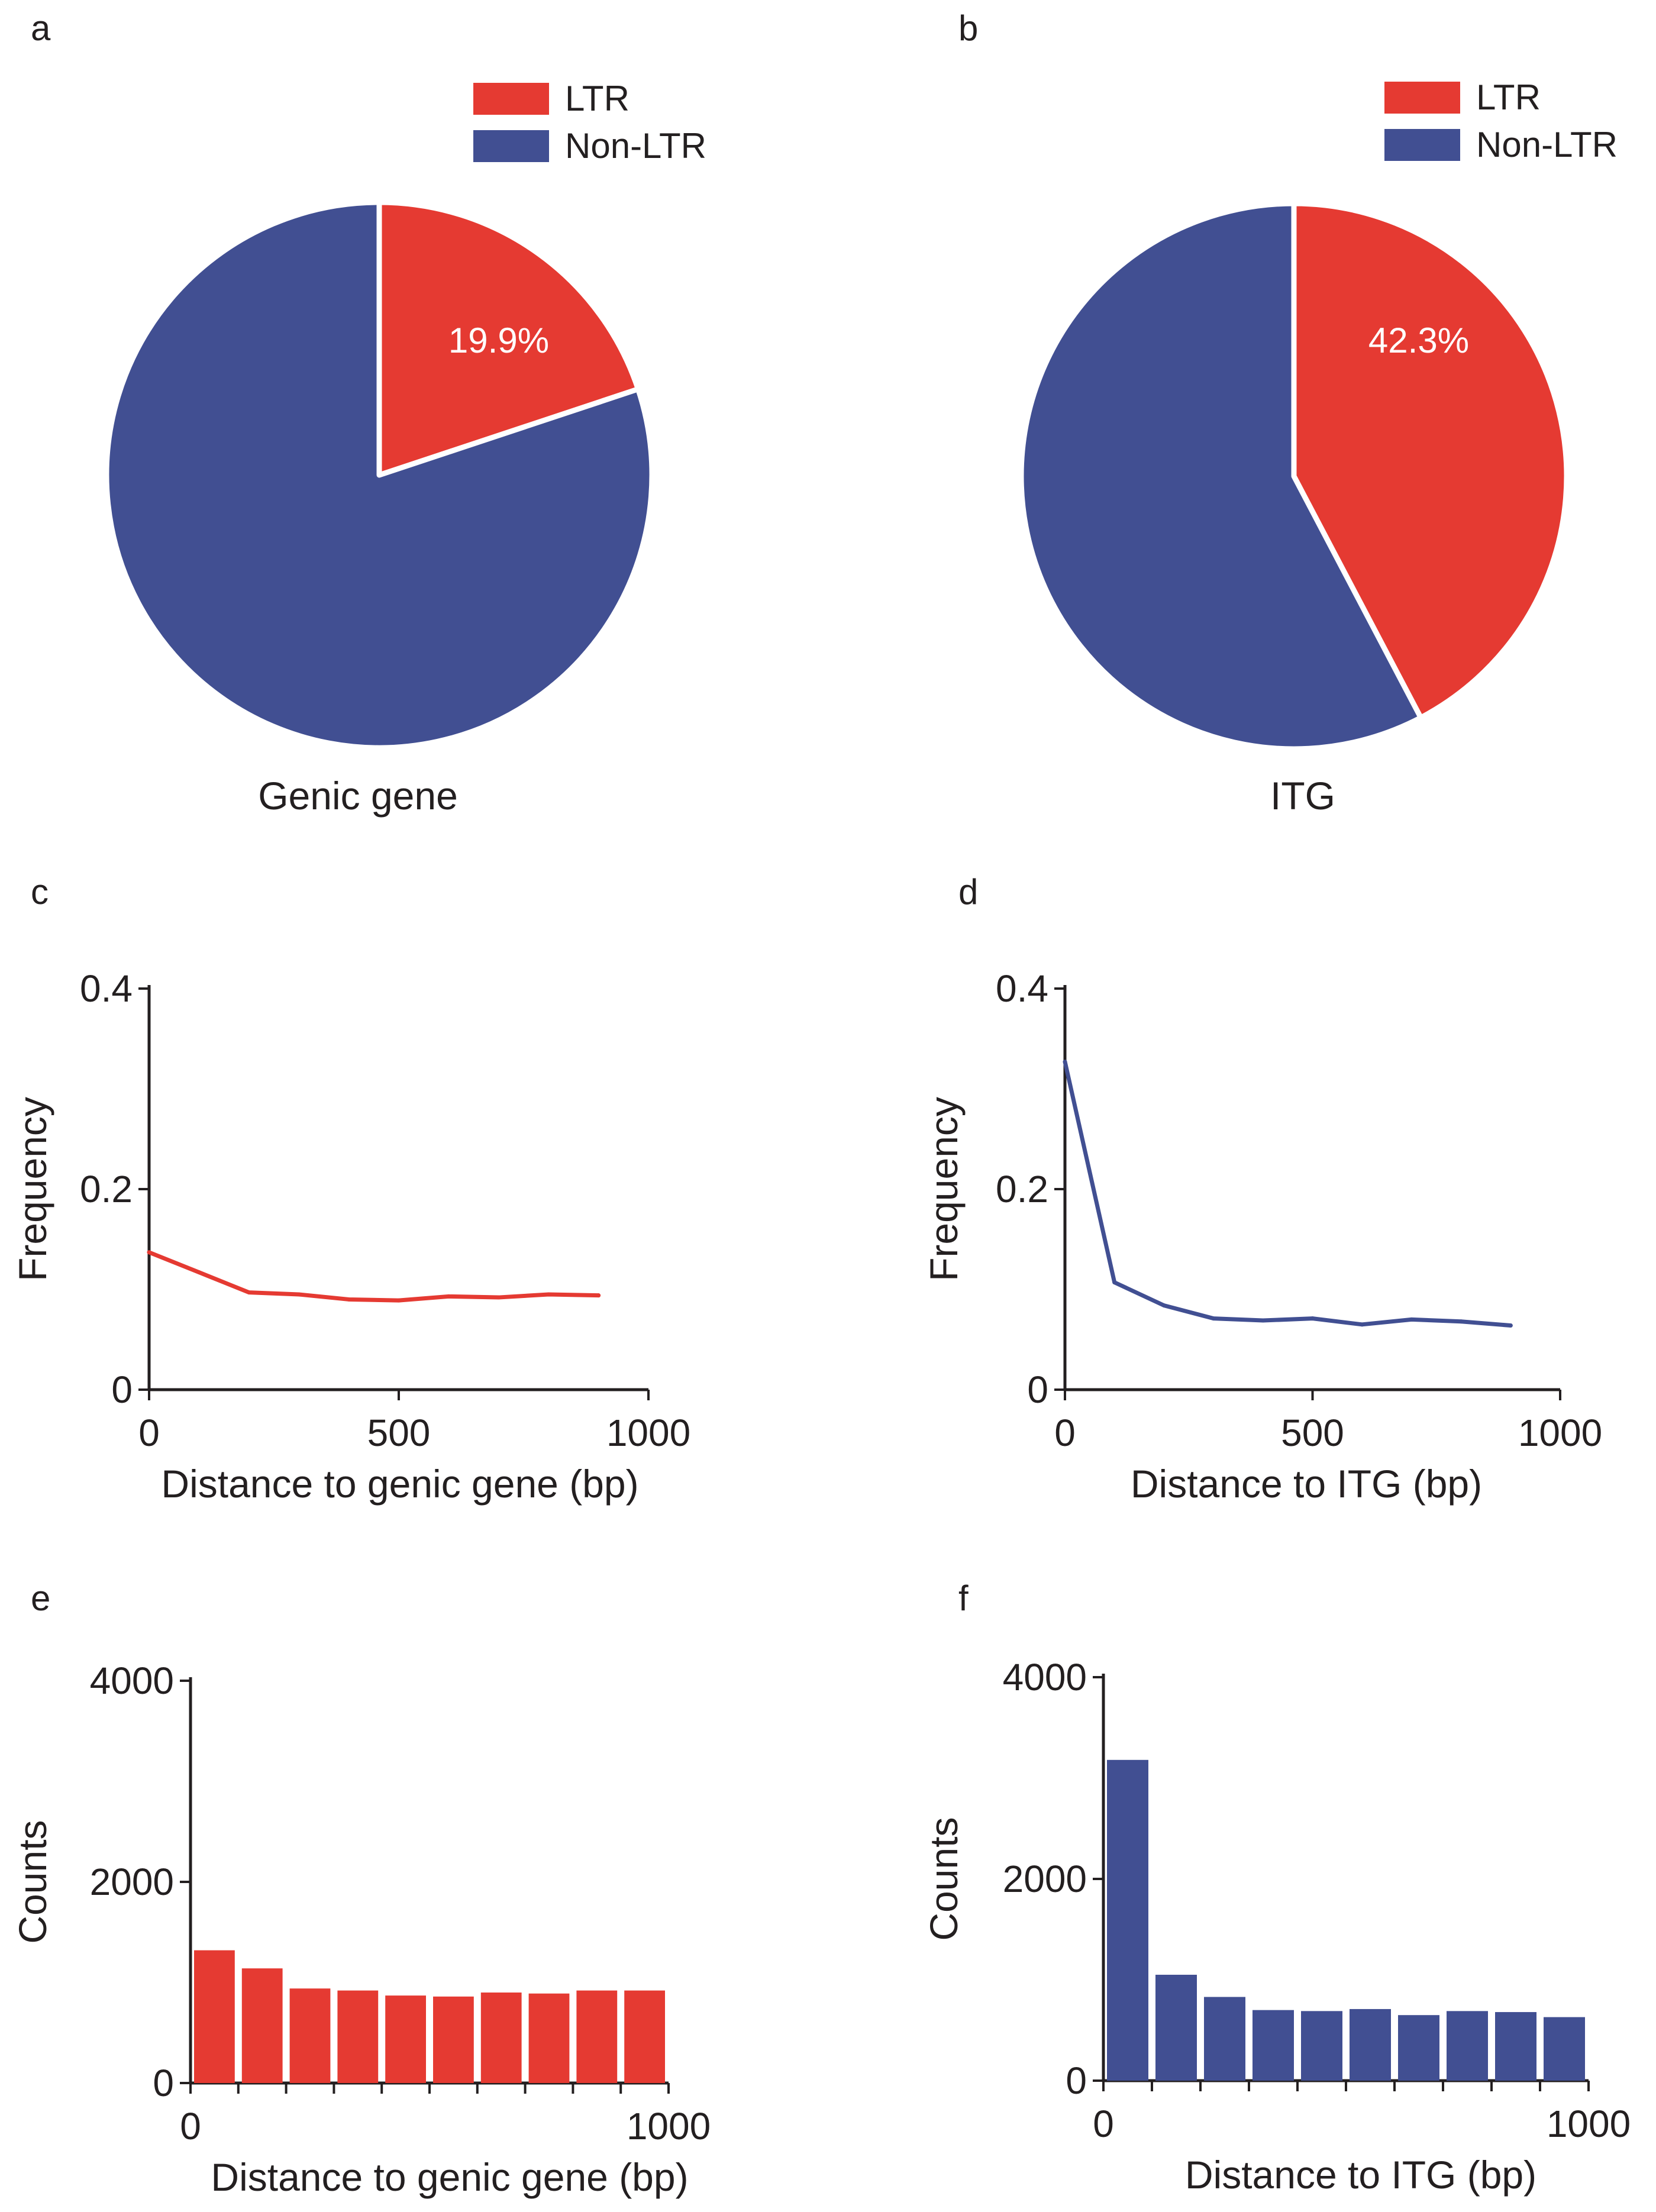  I want to click on pie-title: Genic gene, so click(358, 796).